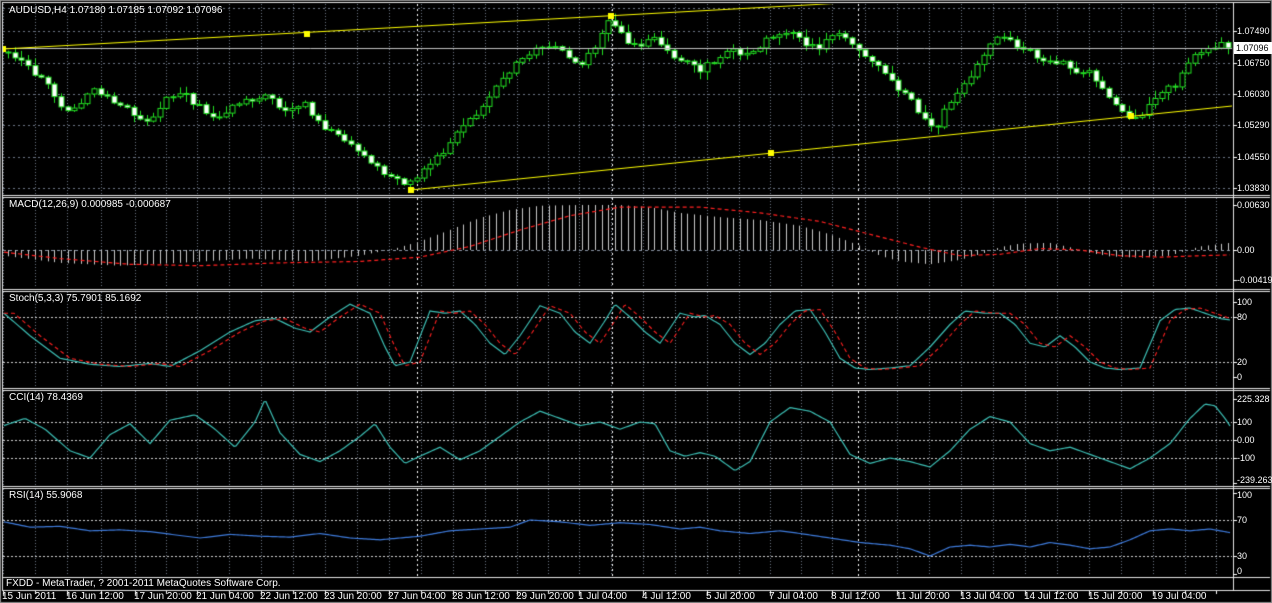 The image size is (1272, 603). What do you see at coordinates (617, 596) in the screenshot?
I see `time-axis` at bounding box center [617, 596].